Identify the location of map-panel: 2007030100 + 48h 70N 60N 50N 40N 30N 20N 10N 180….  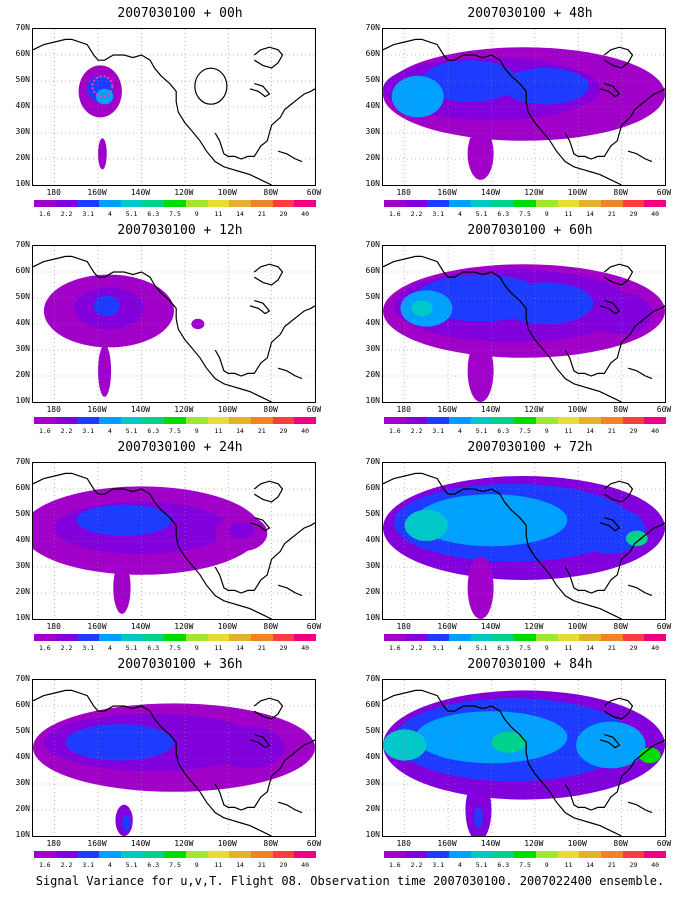
(515, 116).